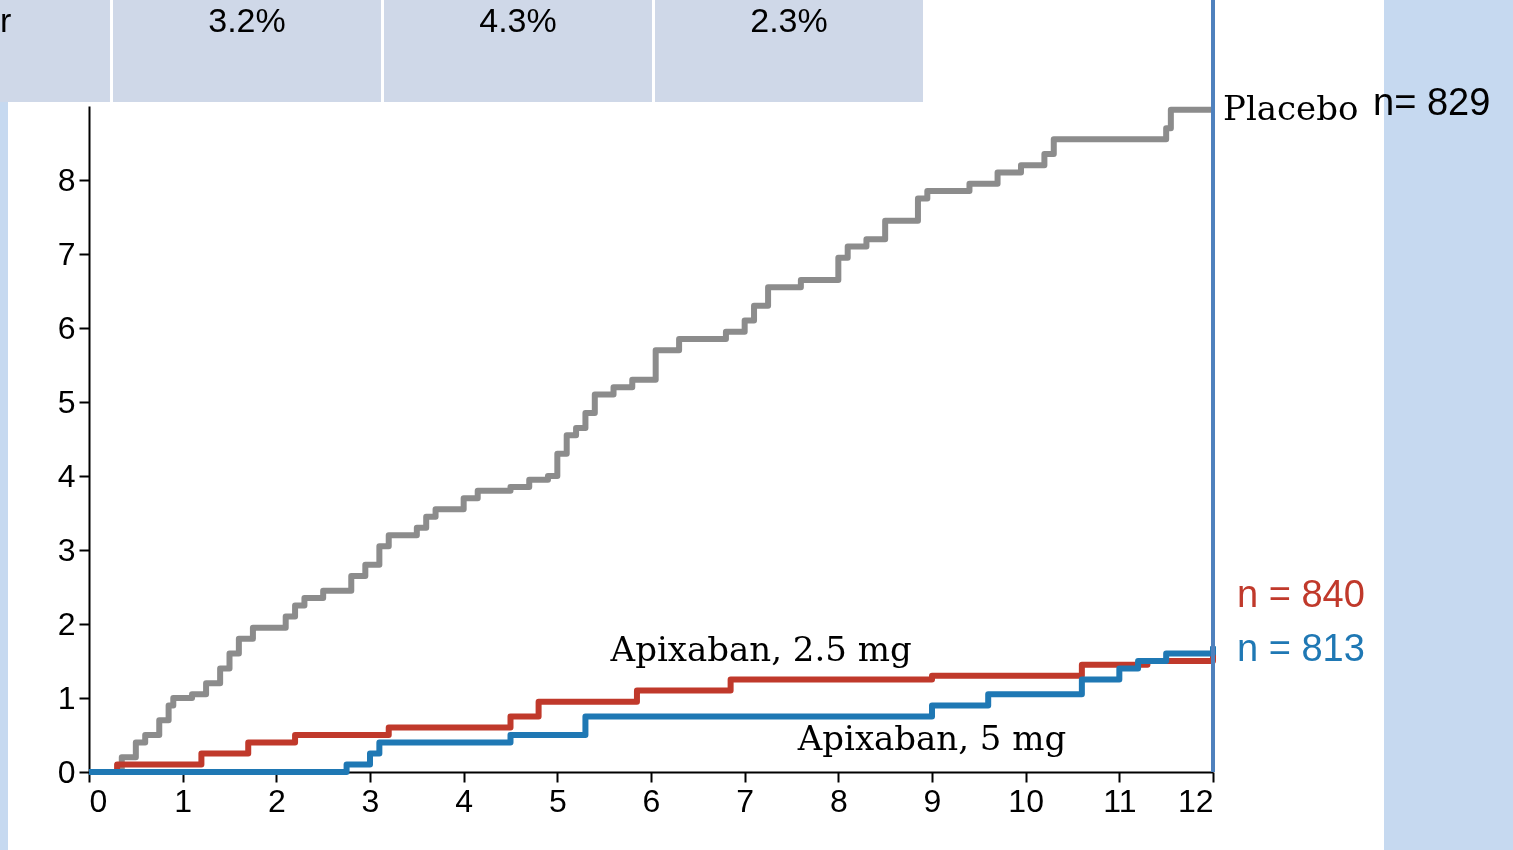 The width and height of the screenshot is (1513, 850). What do you see at coordinates (745, 800) in the screenshot?
I see `x-tick-label: 7` at bounding box center [745, 800].